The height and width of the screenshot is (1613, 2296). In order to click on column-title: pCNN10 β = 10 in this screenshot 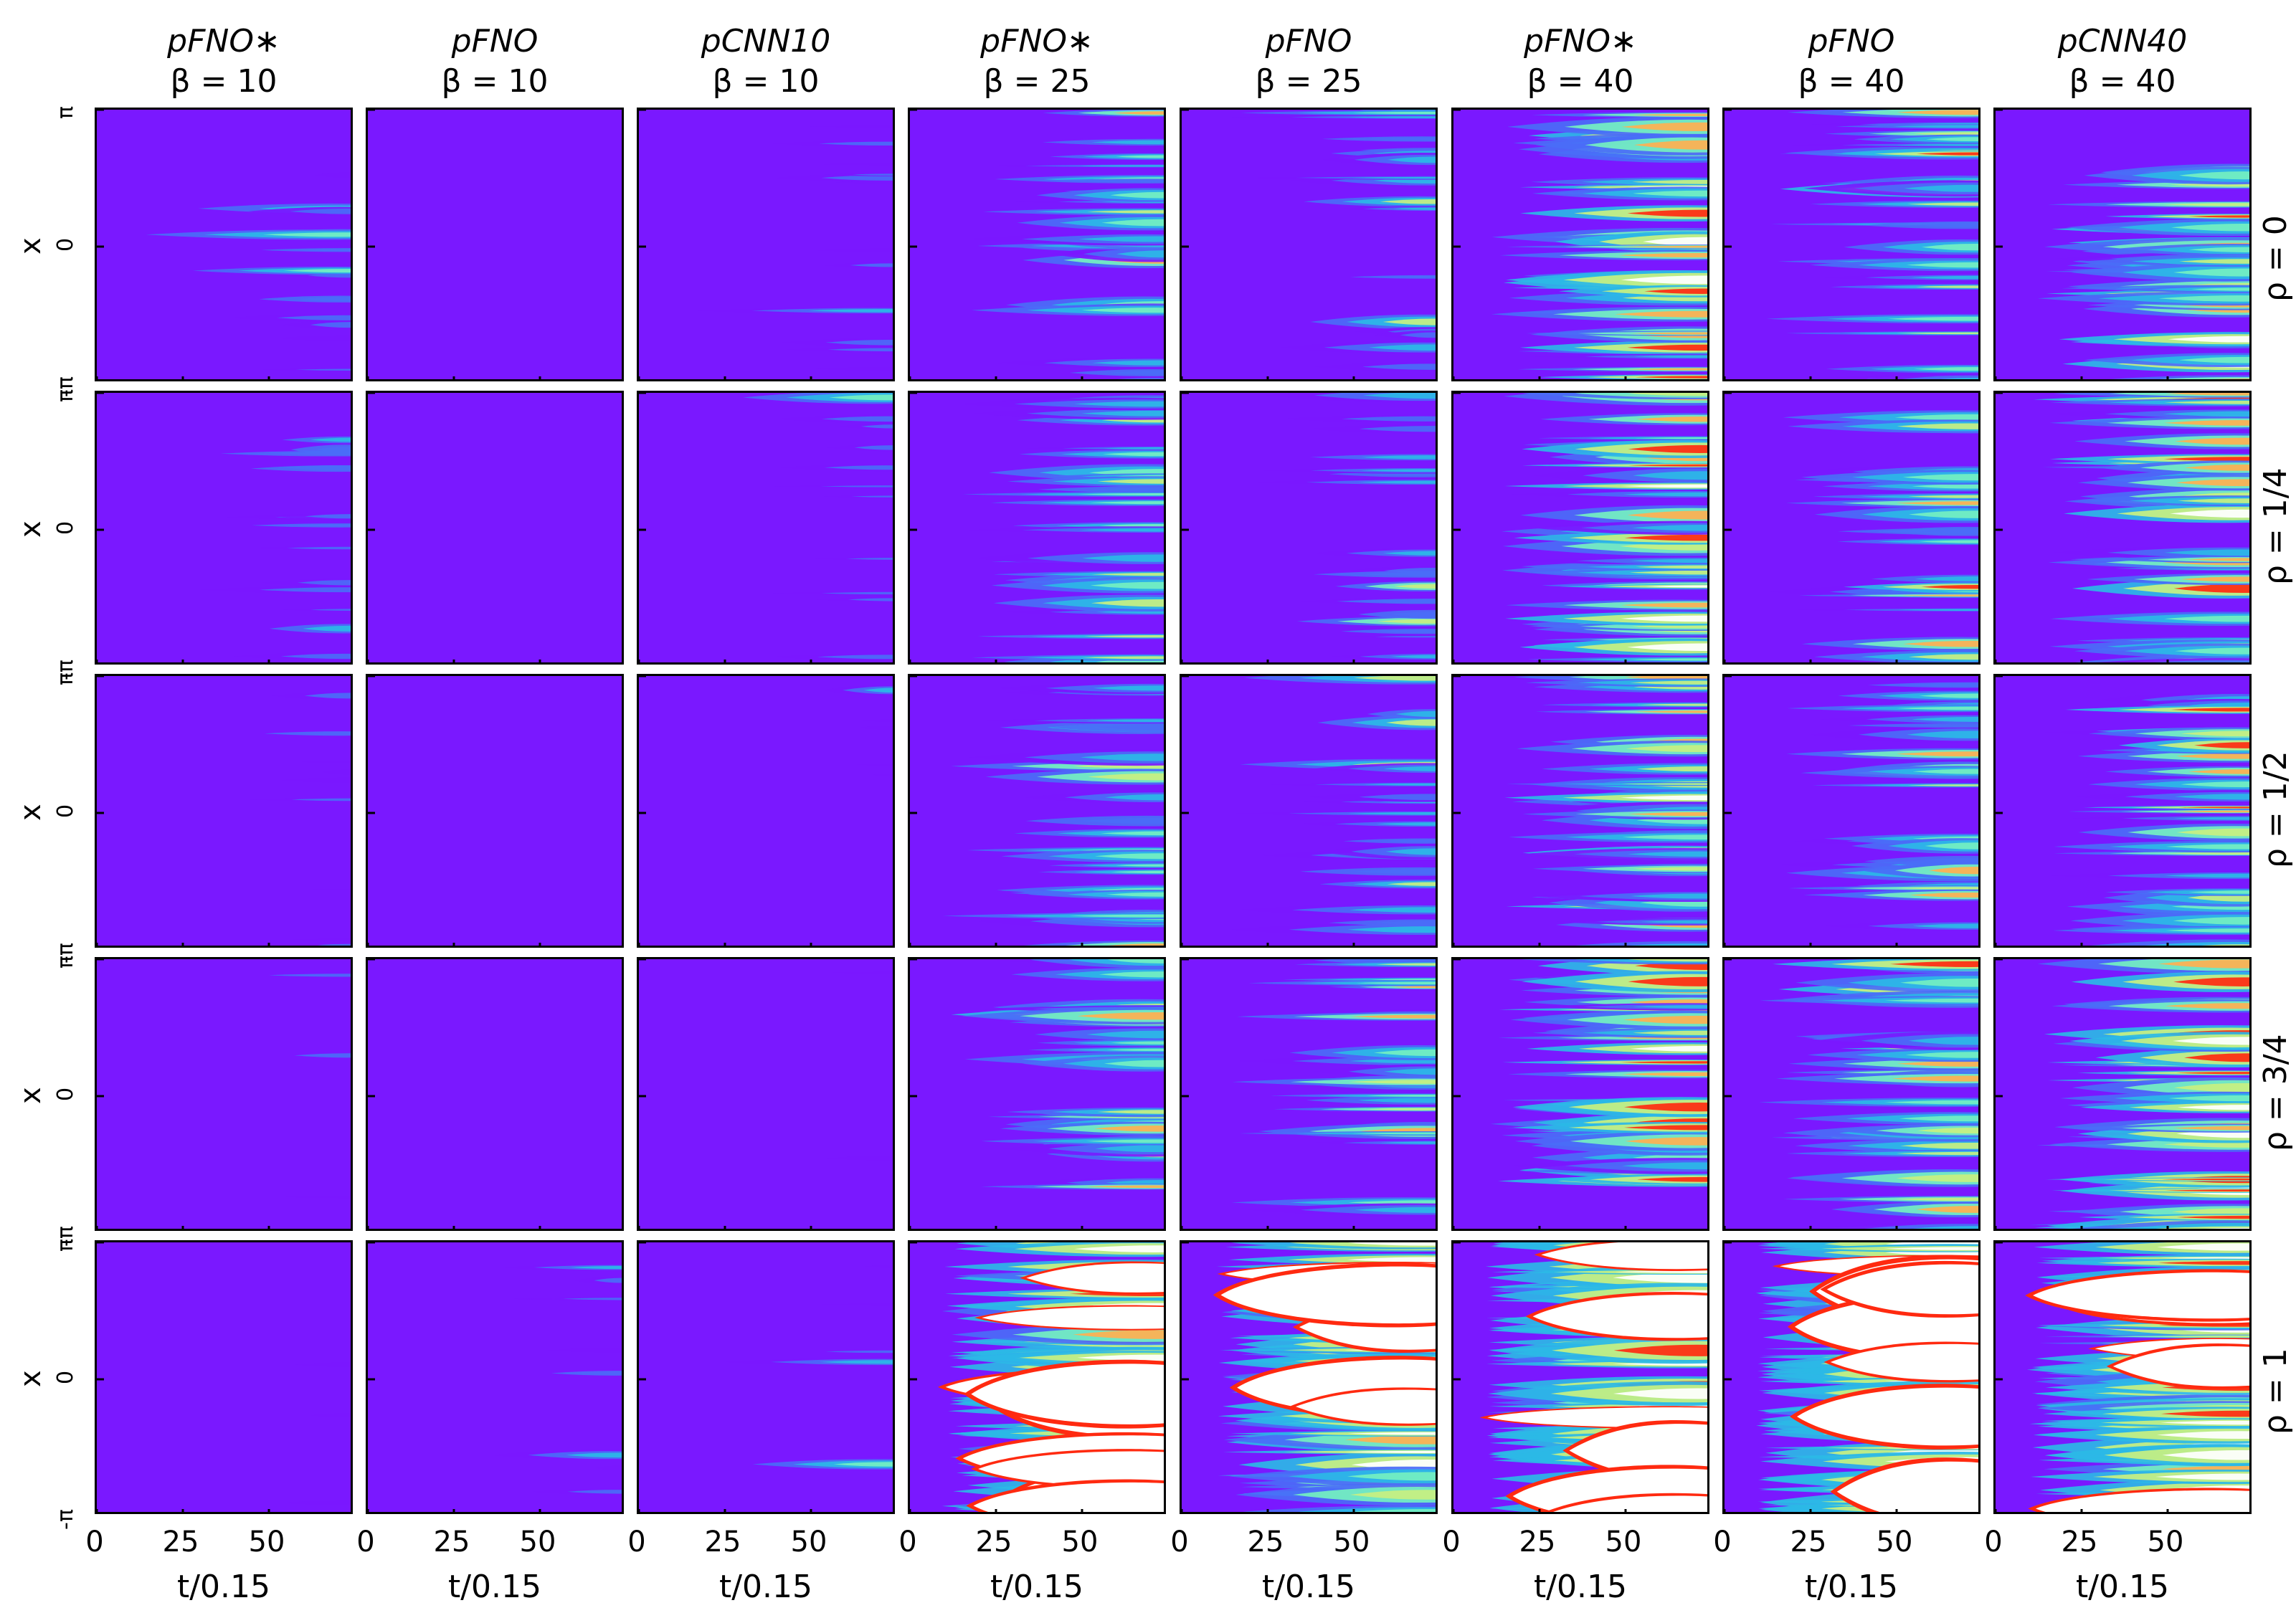, I will do `click(766, 62)`.